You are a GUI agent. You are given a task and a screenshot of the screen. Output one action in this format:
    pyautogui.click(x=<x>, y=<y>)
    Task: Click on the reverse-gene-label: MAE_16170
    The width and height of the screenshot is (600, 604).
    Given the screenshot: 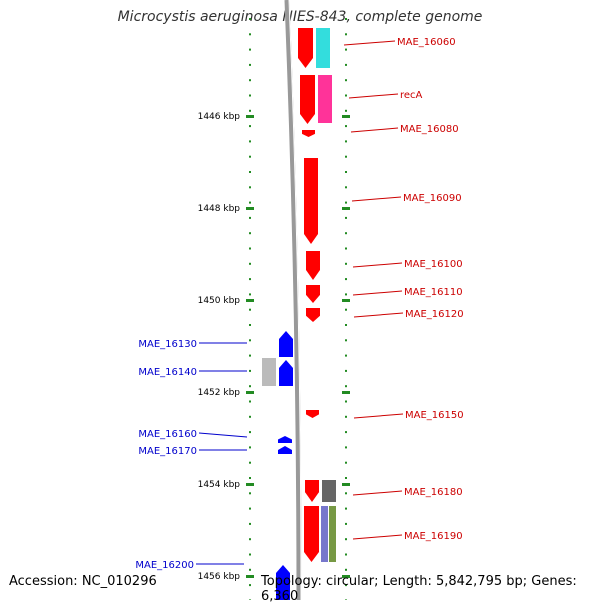 What is the action you would take?
    pyautogui.click(x=167, y=451)
    